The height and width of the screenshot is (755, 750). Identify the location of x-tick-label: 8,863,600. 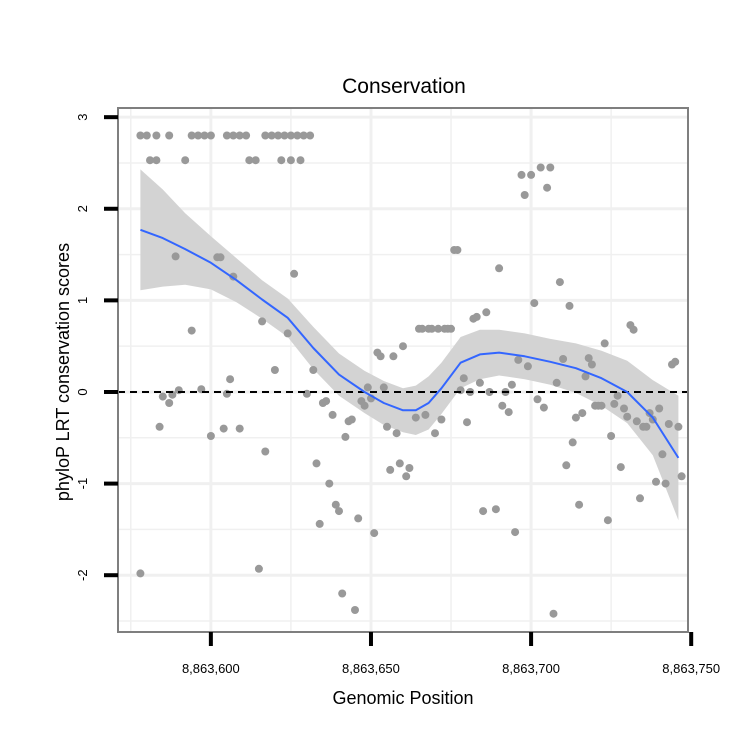
(211, 668).